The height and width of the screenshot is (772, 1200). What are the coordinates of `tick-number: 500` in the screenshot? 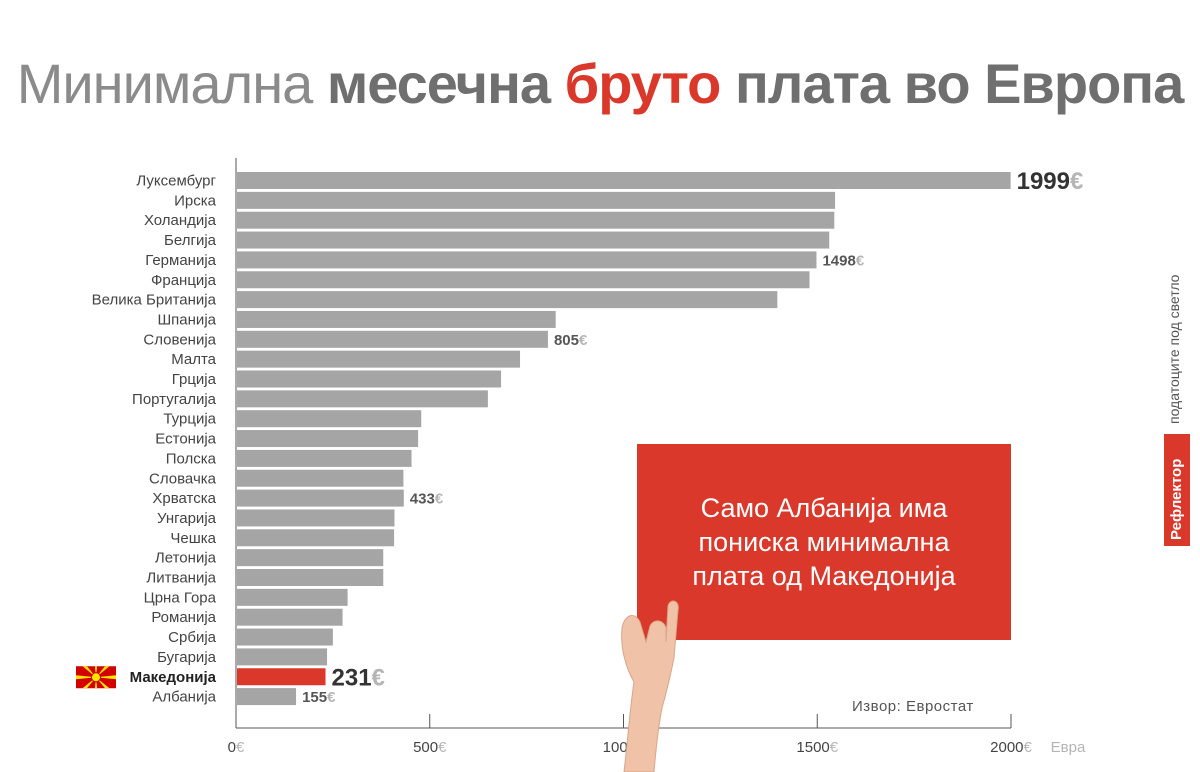 It's located at (425, 747).